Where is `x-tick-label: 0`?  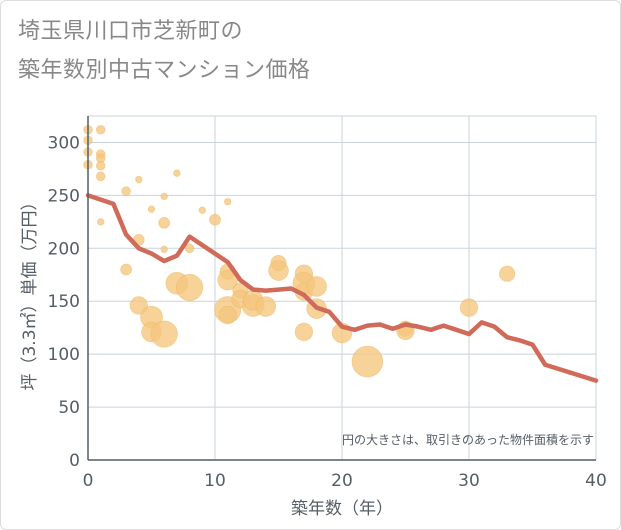 x-tick-label: 0 is located at coordinates (88, 481).